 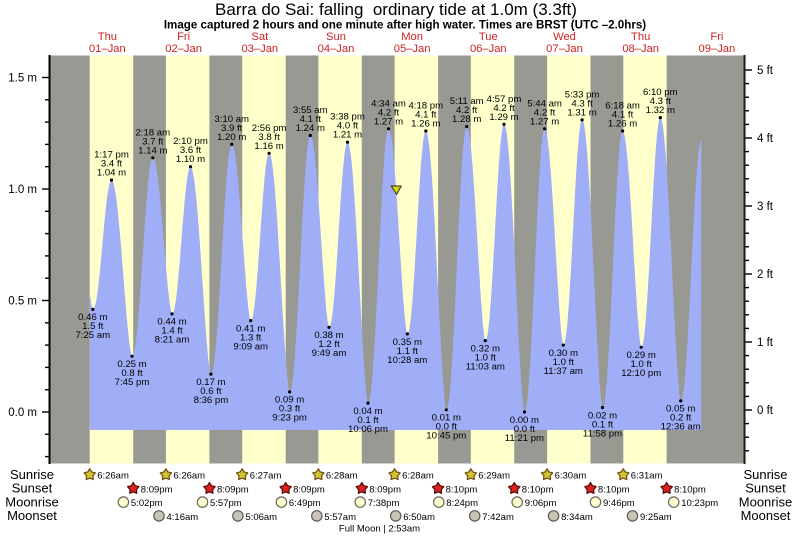 I want to click on svg-text: 4:57 pm, so click(x=504, y=99).